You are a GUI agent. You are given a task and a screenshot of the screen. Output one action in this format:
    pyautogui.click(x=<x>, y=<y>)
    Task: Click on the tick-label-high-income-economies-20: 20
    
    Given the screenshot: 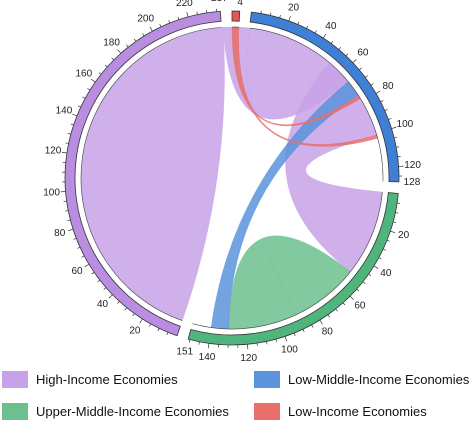 What is the action you would take?
    pyautogui.click(x=135, y=330)
    